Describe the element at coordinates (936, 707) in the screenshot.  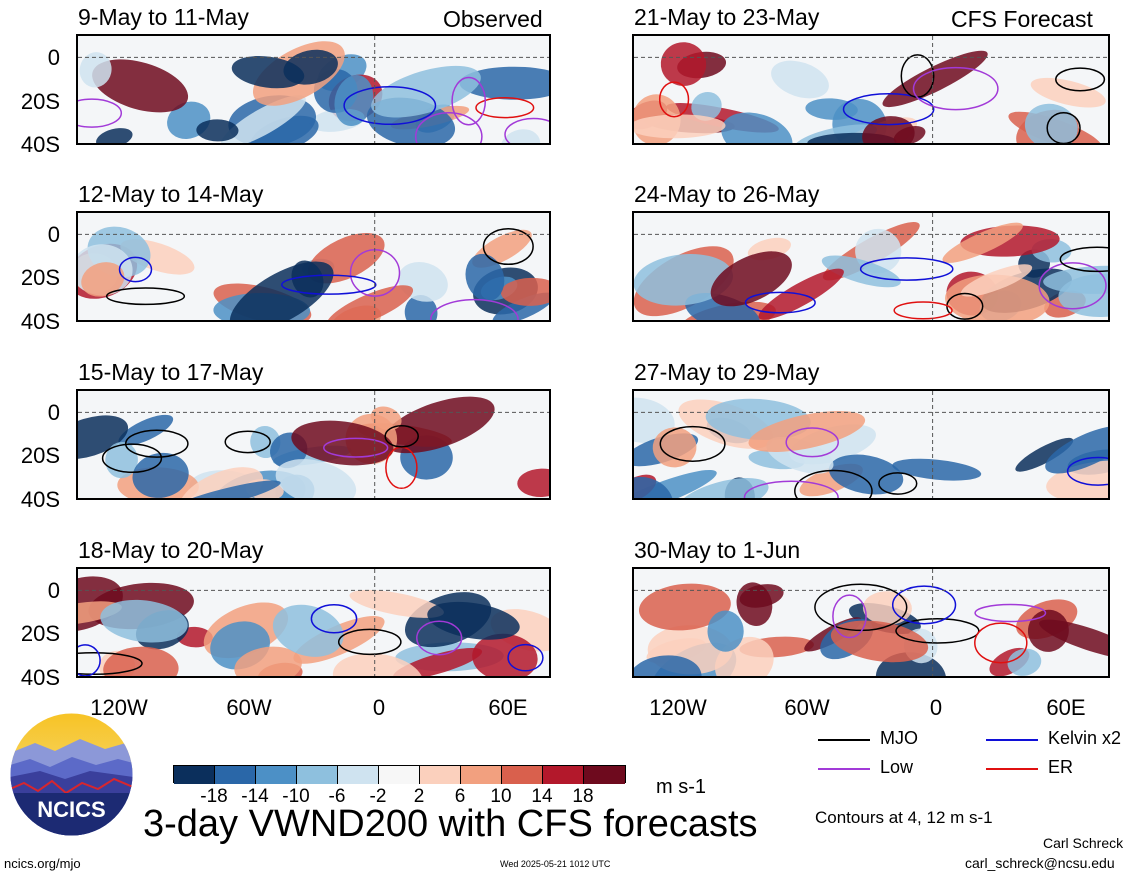
I see `x-tick: 0` at that location.